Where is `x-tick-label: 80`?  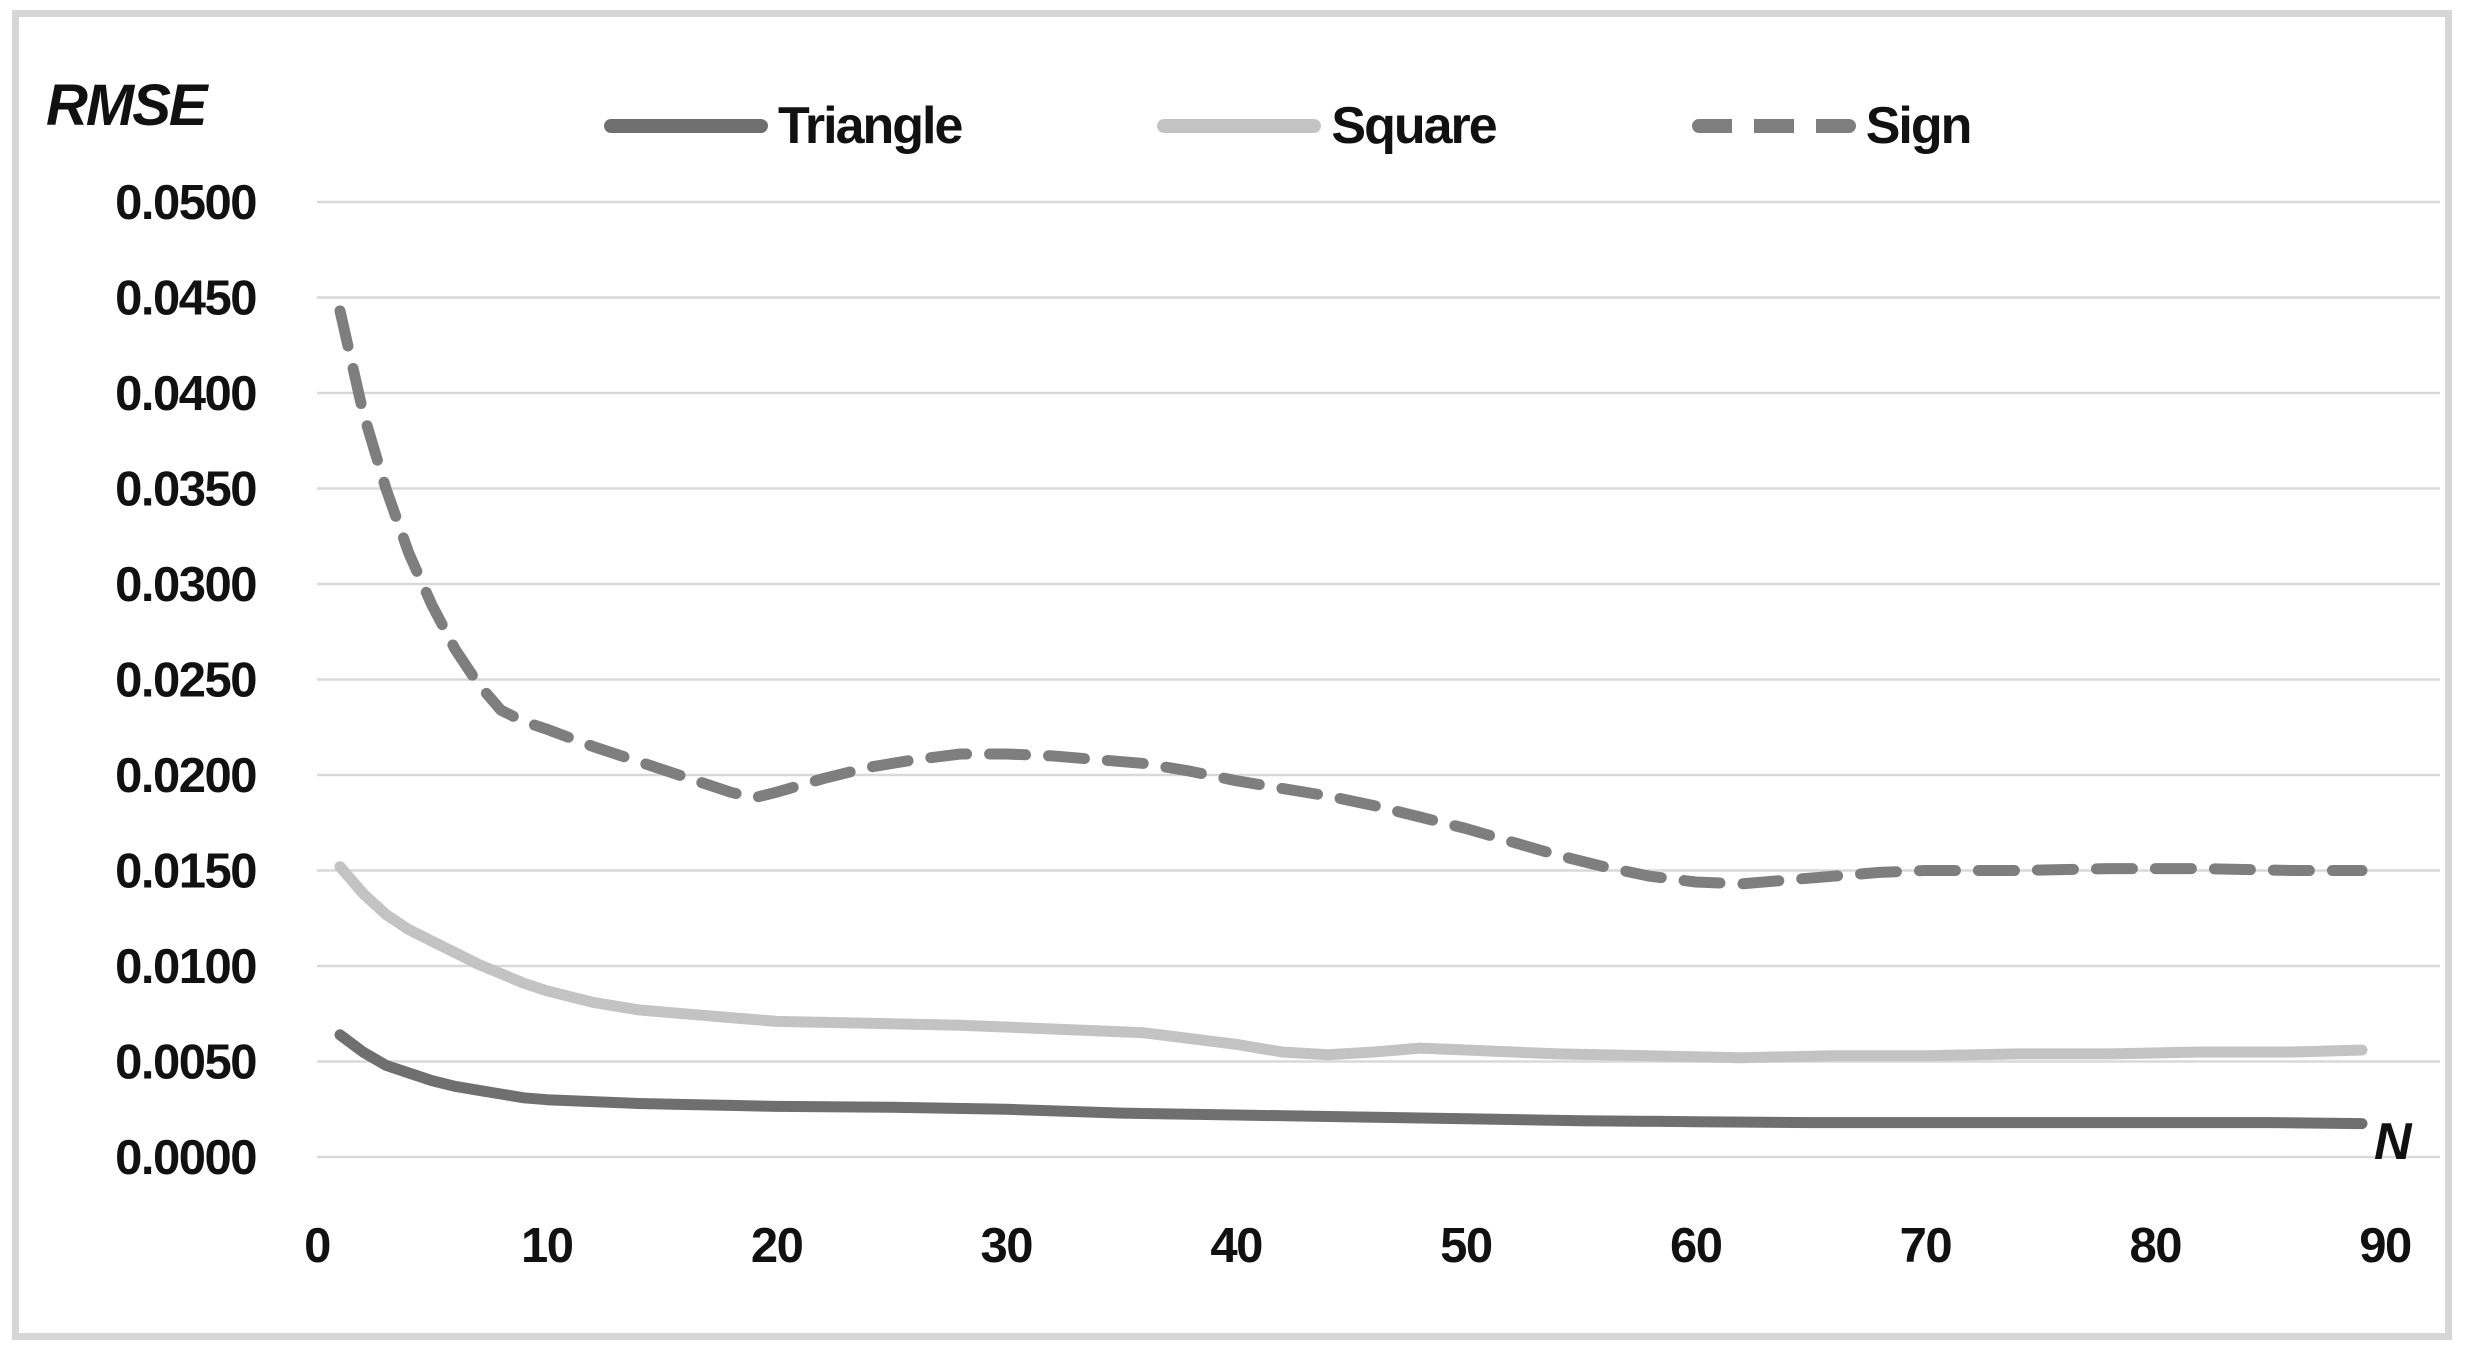 x-tick-label: 80 is located at coordinates (2155, 1246).